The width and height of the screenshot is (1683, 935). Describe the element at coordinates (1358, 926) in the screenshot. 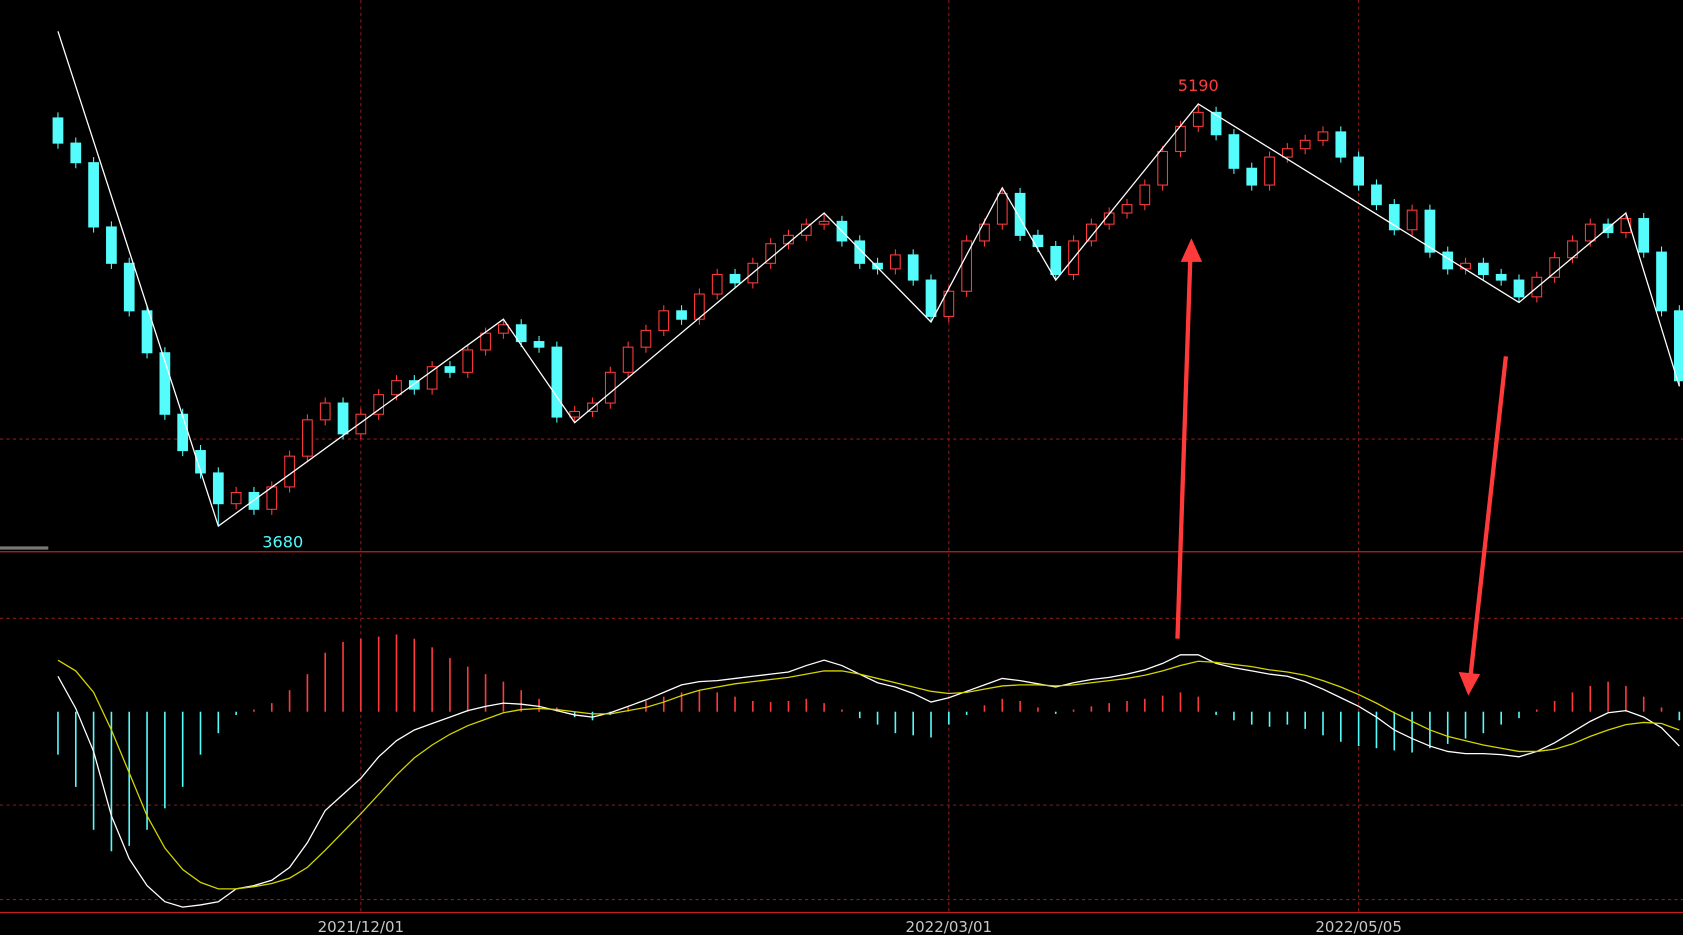

I see `x-tick-label: 2022/05/05` at that location.